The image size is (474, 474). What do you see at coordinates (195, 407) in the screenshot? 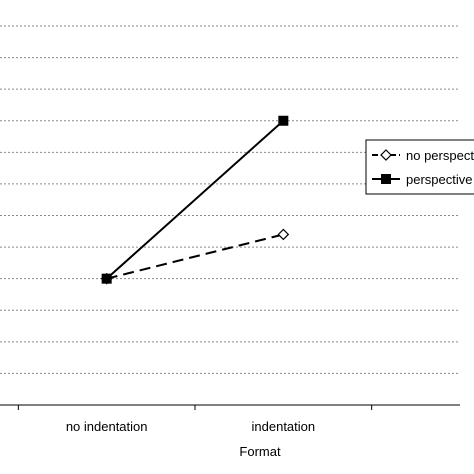
I see `x-axis-ticks` at bounding box center [195, 407].